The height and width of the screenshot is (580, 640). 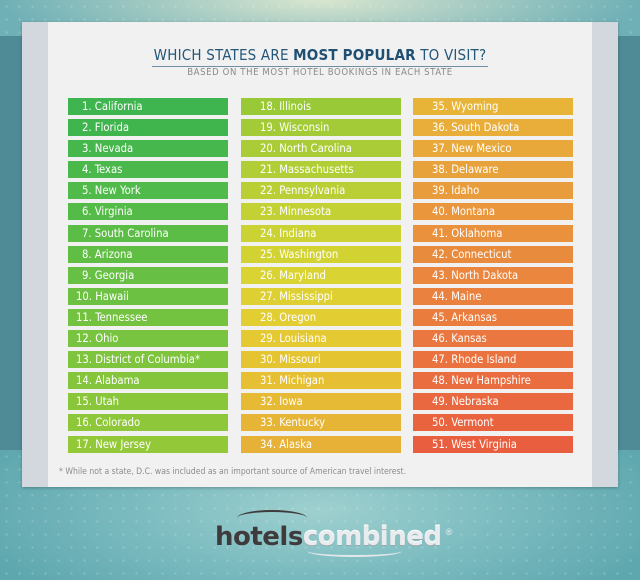 I want to click on ranking-item: 19. Wisconsin, so click(x=321, y=128).